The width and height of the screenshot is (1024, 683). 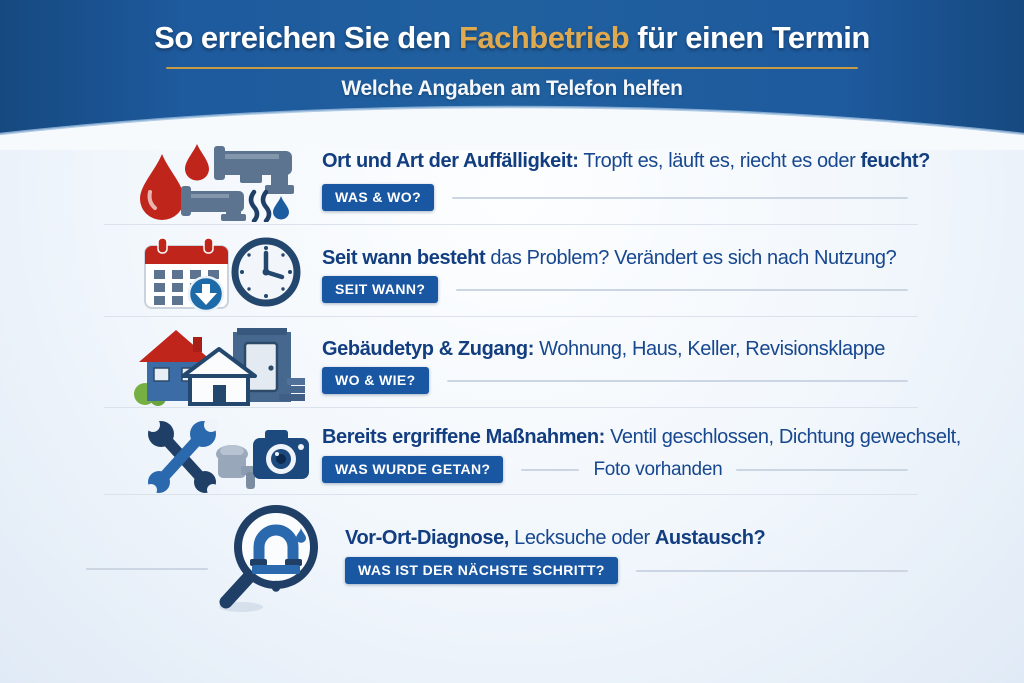 What do you see at coordinates (782, 437) in the screenshot?
I see `heading-body: Ventil geschlossen, Dichtung gewechselt,` at bounding box center [782, 437].